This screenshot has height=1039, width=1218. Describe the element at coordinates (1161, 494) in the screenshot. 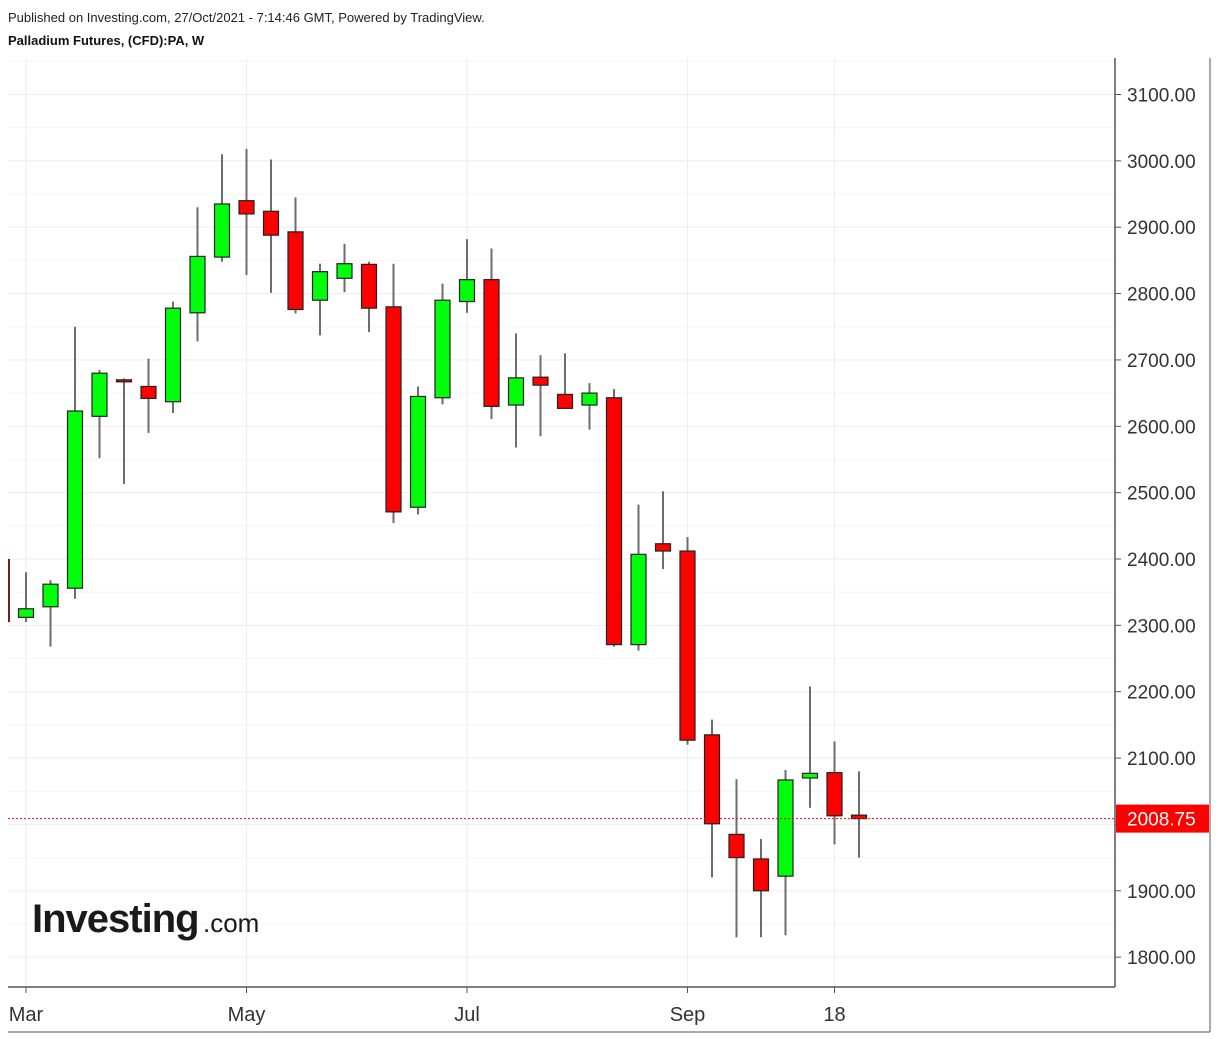

I see `y-tick-label: 2500.00` at that location.